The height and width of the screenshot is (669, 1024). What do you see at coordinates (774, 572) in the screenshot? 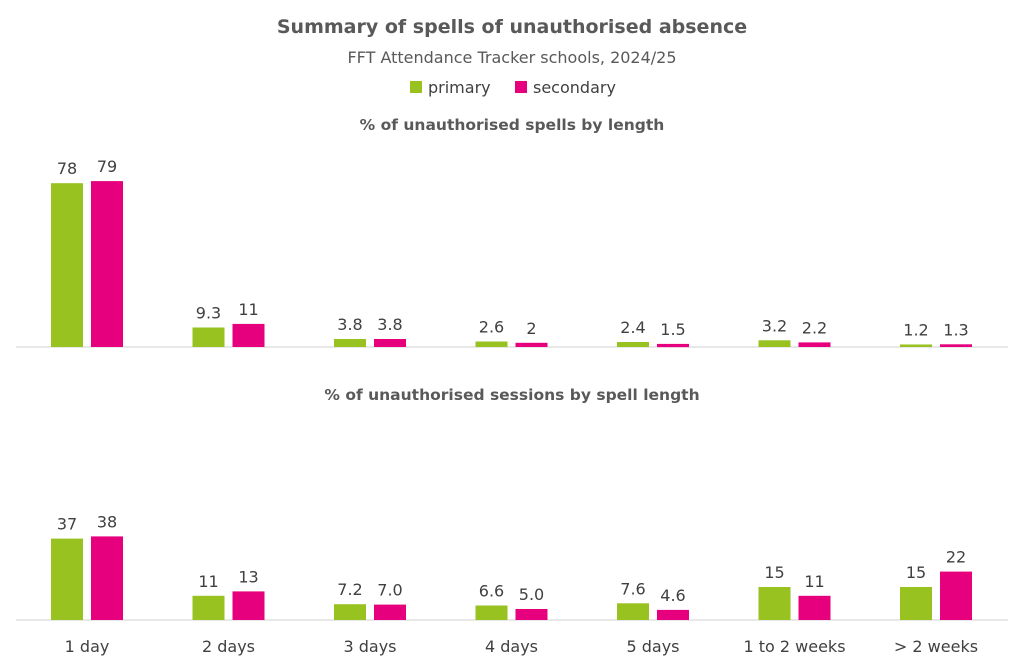
I see `data-label-sessions-primary-5: 15` at bounding box center [774, 572].